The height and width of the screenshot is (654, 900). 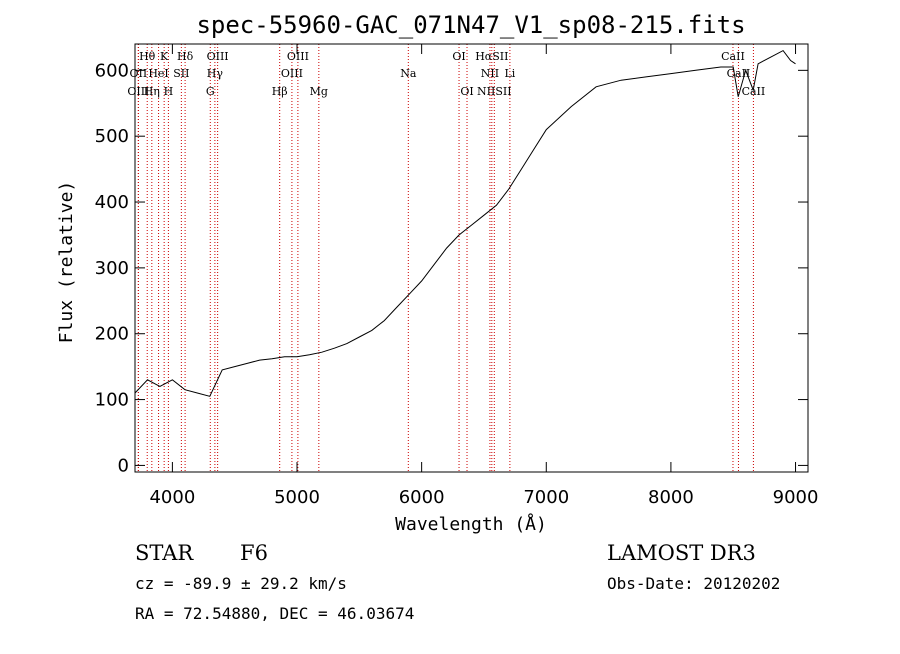 I want to click on spectral-line-label: Hδ, so click(x=185, y=56).